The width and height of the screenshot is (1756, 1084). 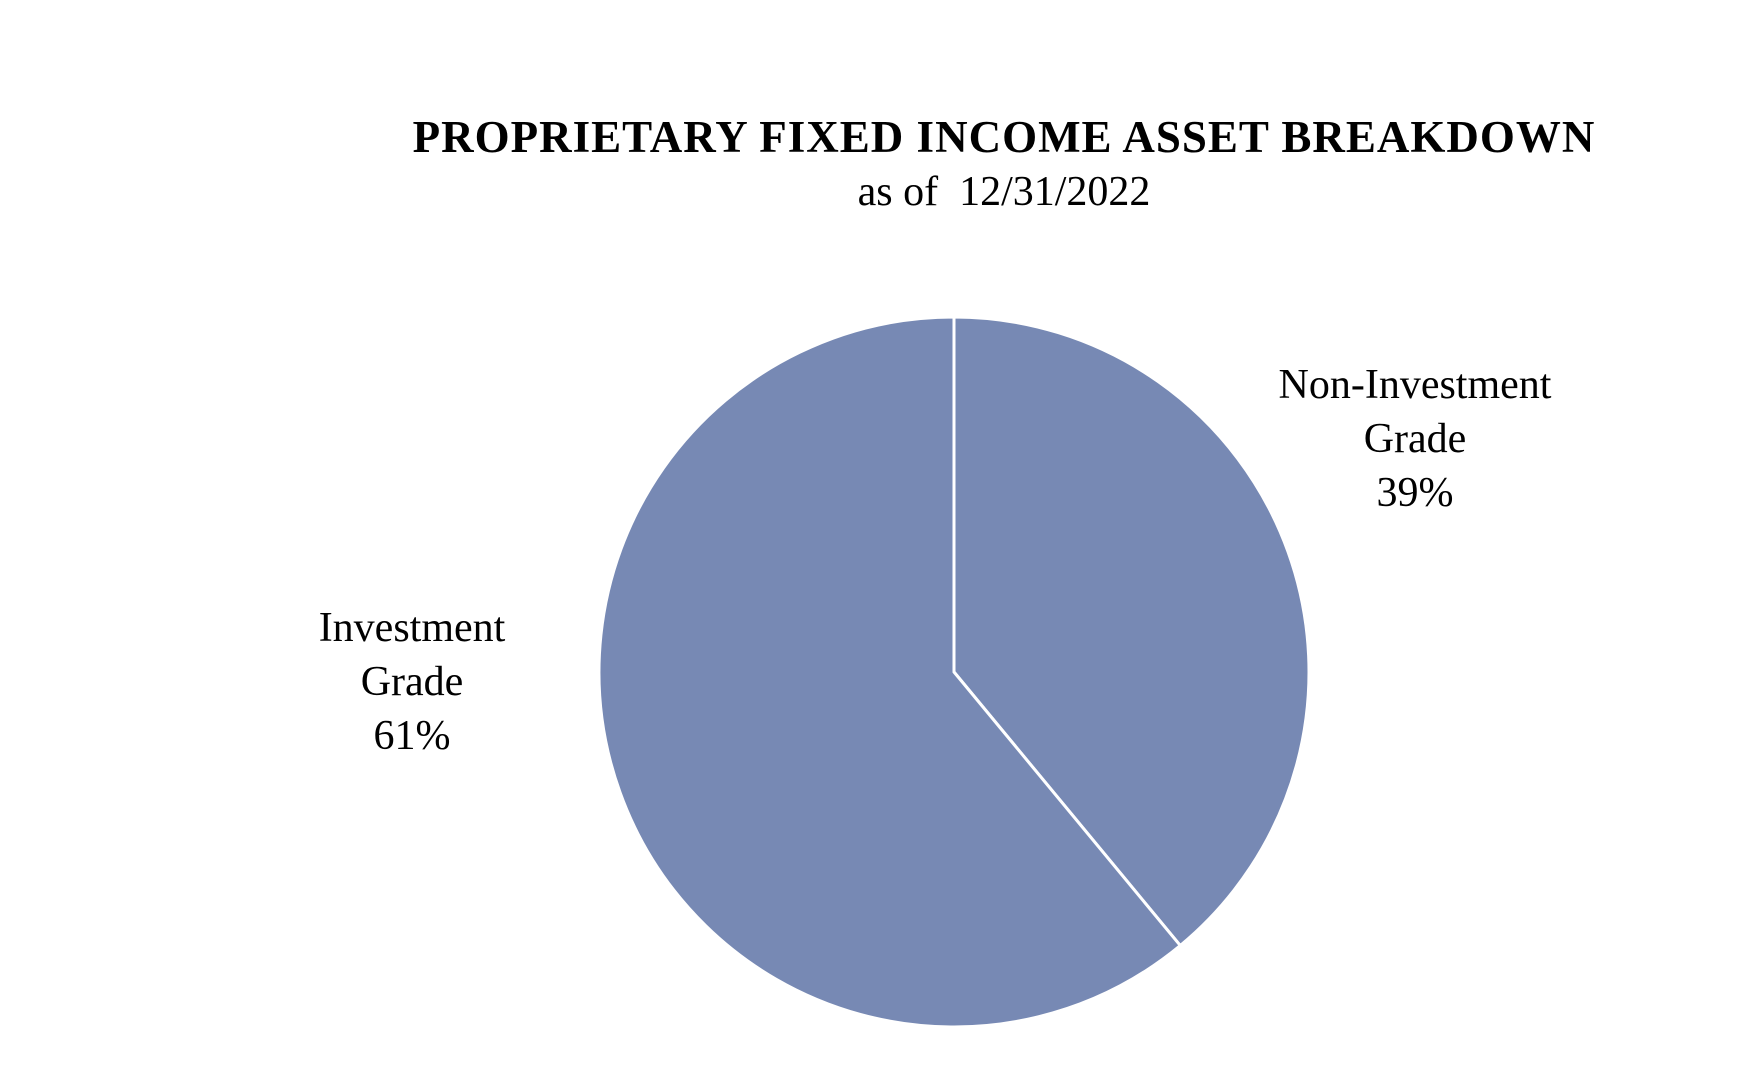 I want to click on pie-slice, so click(x=1131, y=631).